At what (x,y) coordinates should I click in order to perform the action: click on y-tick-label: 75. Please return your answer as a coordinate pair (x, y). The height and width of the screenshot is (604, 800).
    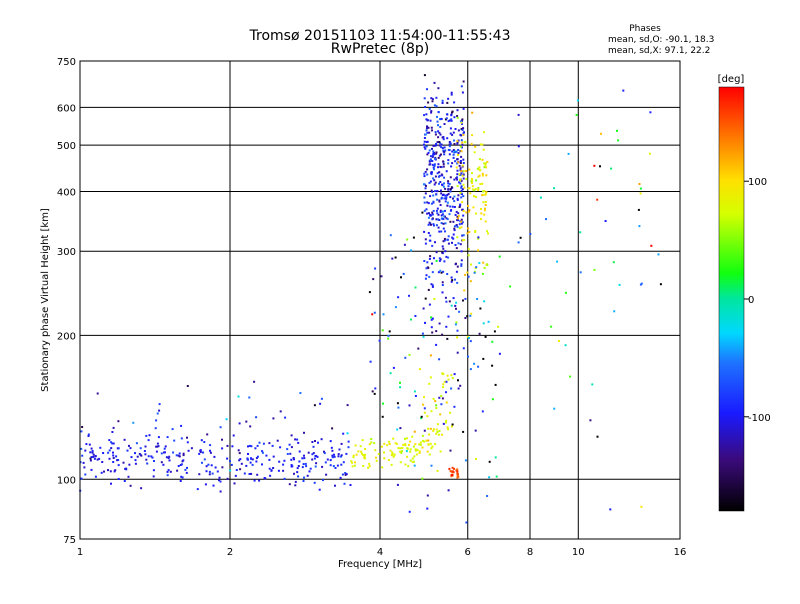
    Looking at the image, I should click on (69, 540).